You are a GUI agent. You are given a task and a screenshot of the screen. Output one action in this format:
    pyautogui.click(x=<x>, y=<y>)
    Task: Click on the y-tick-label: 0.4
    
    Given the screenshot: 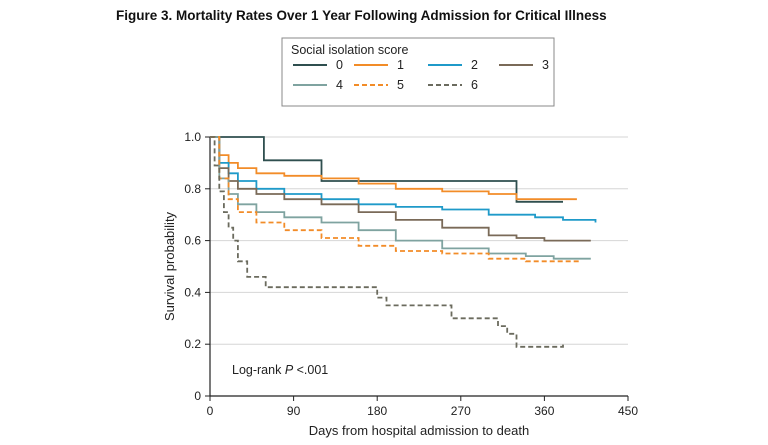 What is the action you would take?
    pyautogui.click(x=192, y=292)
    